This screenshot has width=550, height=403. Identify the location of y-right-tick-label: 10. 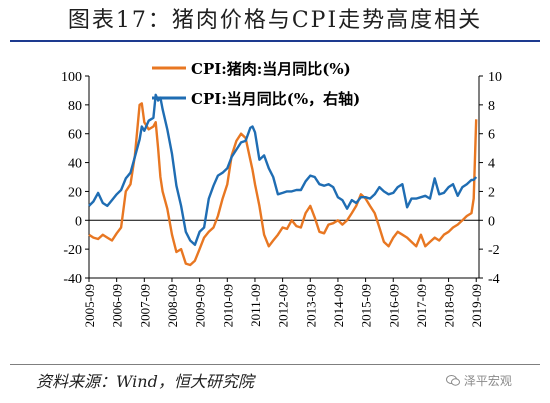
(495, 77).